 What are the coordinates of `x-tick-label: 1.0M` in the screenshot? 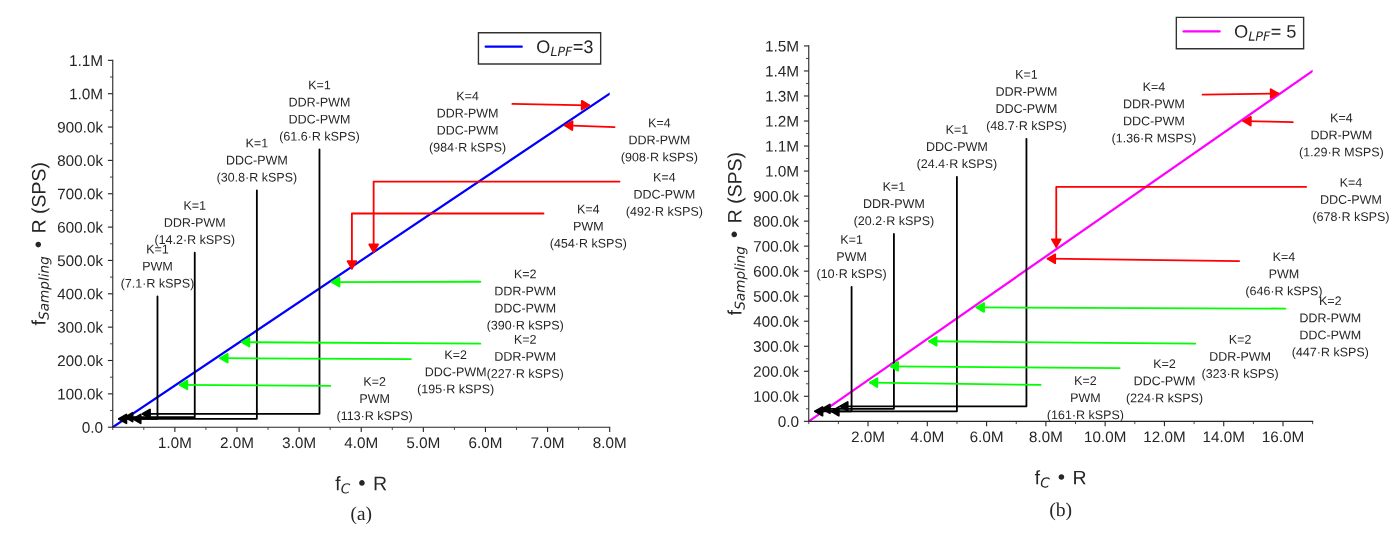 It's located at (175, 443).